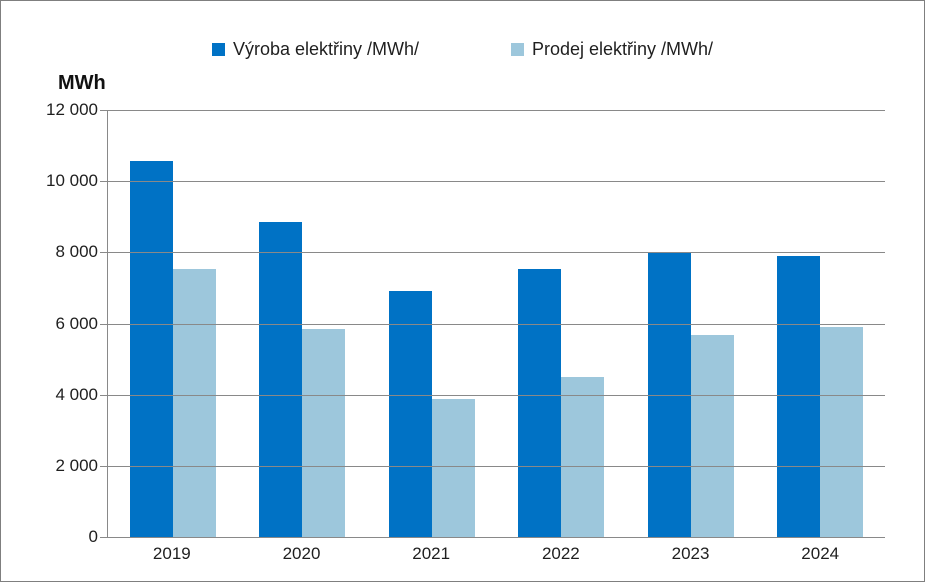 The image size is (925, 582). I want to click on bar-vyroba-2020, so click(281, 379).